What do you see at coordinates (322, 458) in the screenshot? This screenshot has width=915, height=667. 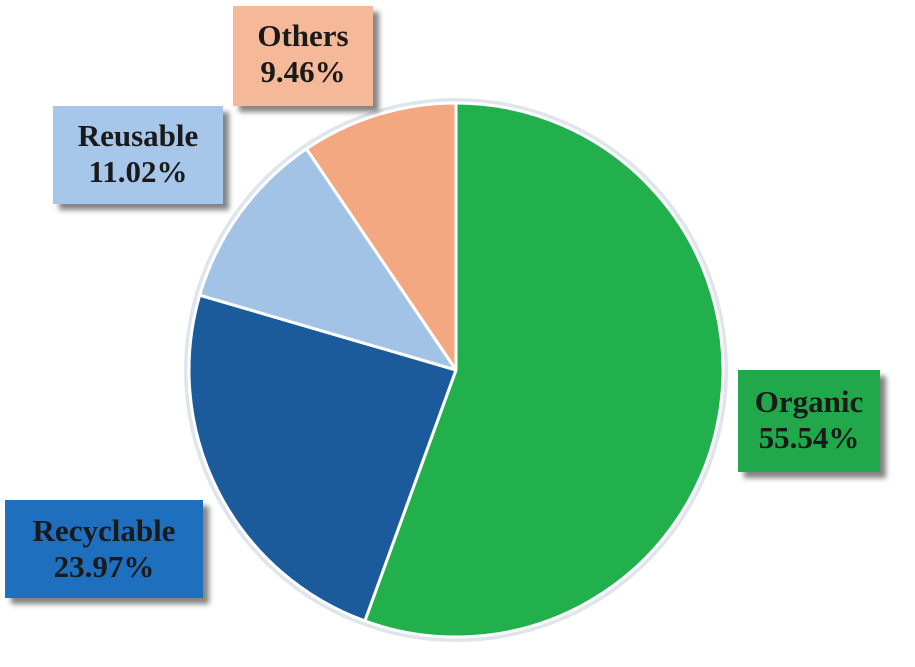 I see `pie-slice-recyclable` at bounding box center [322, 458].